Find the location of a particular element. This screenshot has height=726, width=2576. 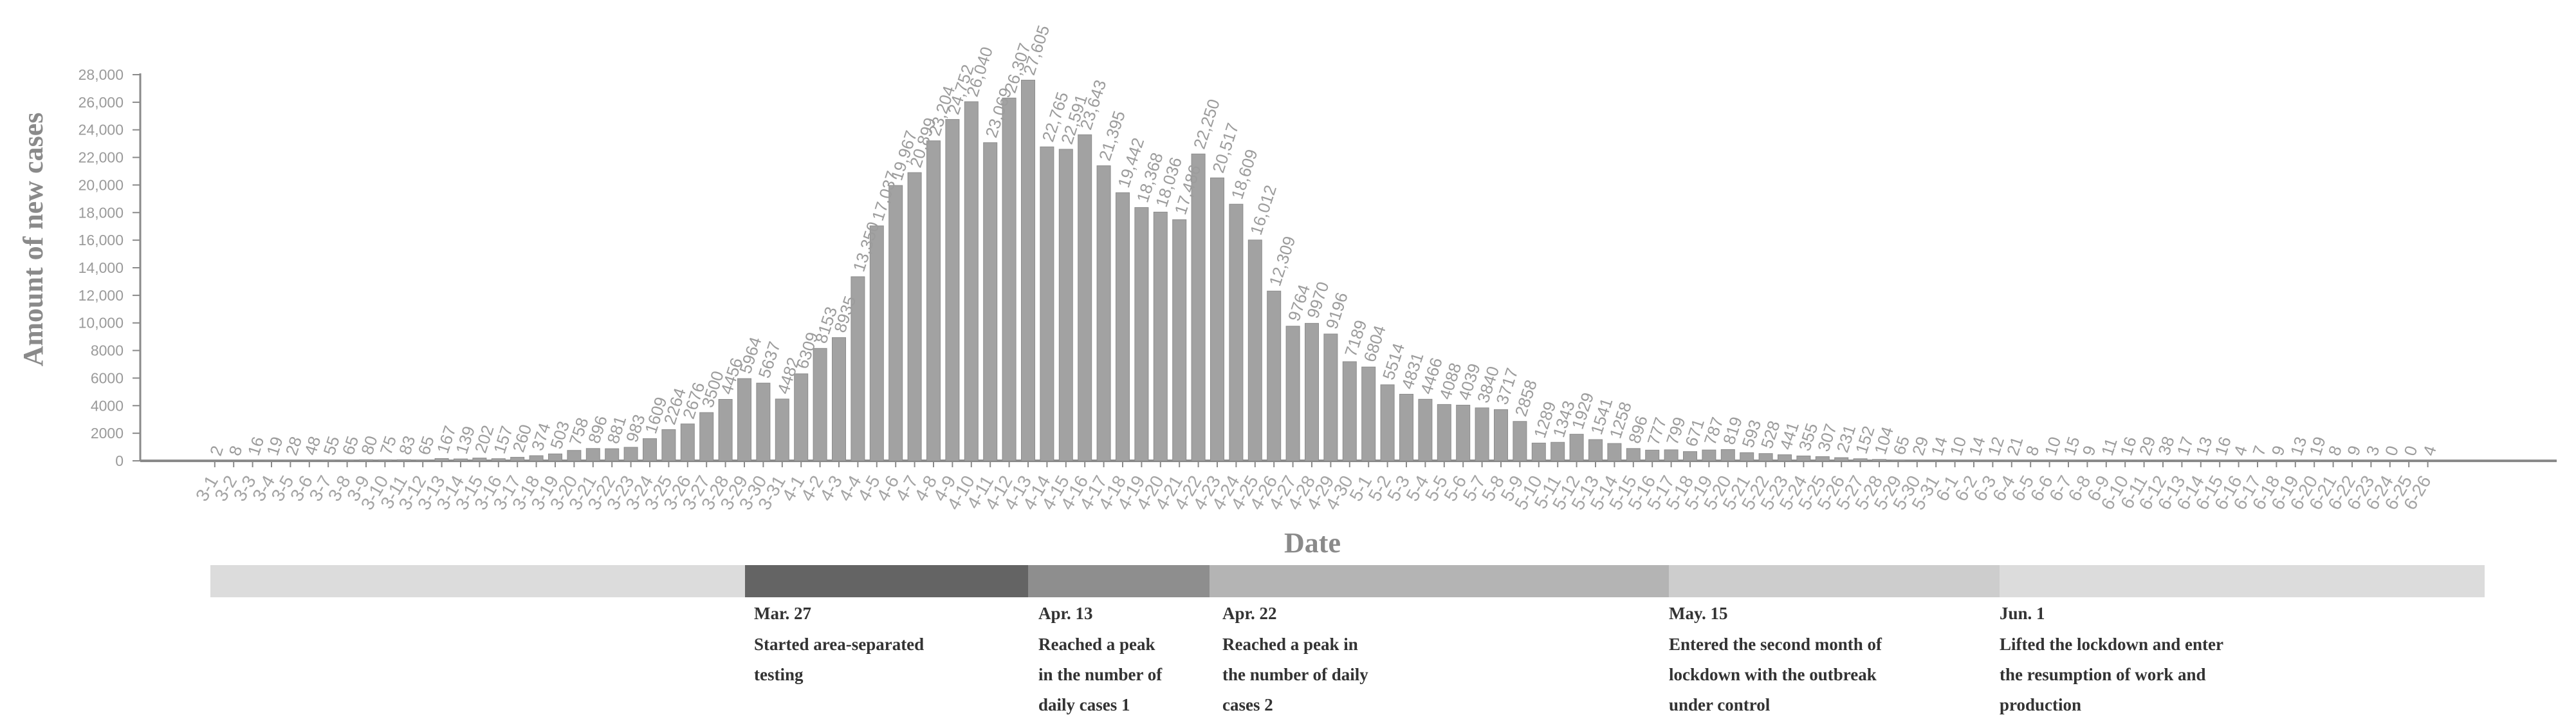

value-label-6-5: 8 is located at coordinates (2032, 450).